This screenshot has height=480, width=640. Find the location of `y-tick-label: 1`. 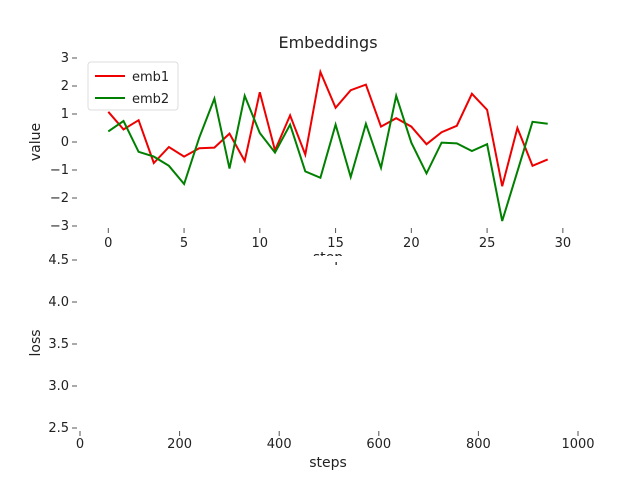

y-tick-label: 1 is located at coordinates (65, 114).